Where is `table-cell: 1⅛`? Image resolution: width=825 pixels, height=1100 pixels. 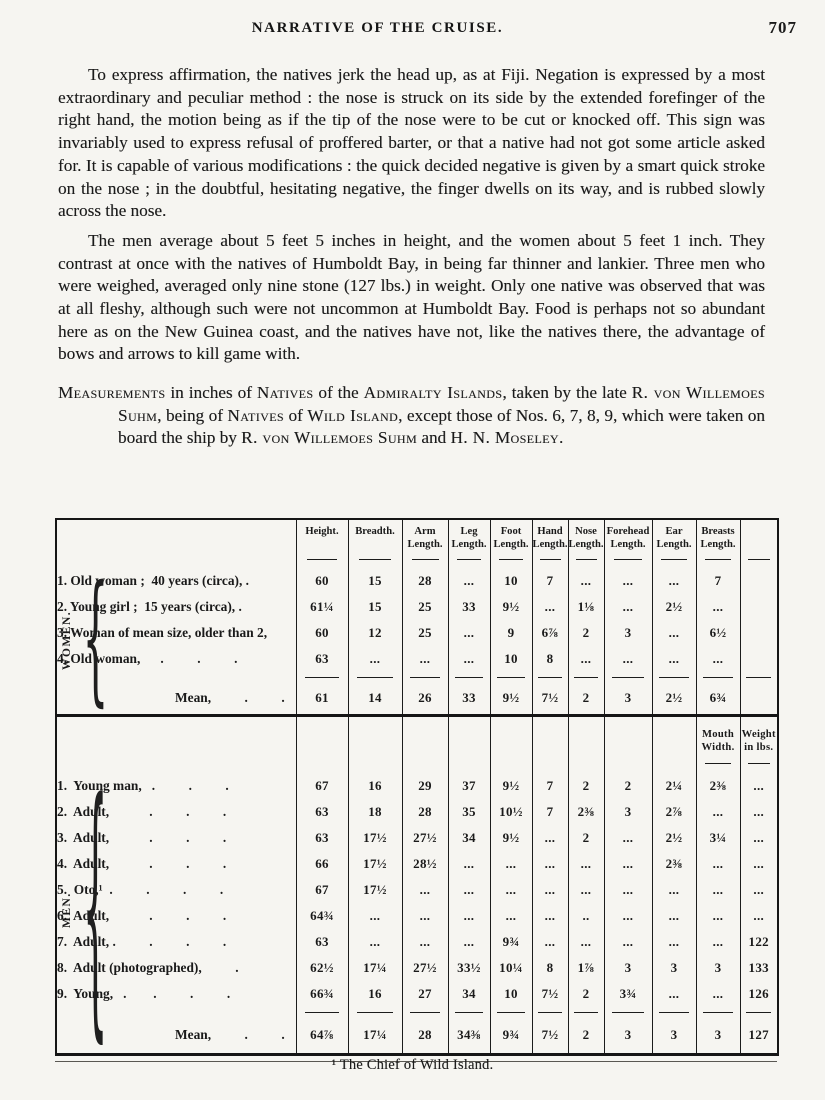 table-cell: 1⅛ is located at coordinates (585, 607).